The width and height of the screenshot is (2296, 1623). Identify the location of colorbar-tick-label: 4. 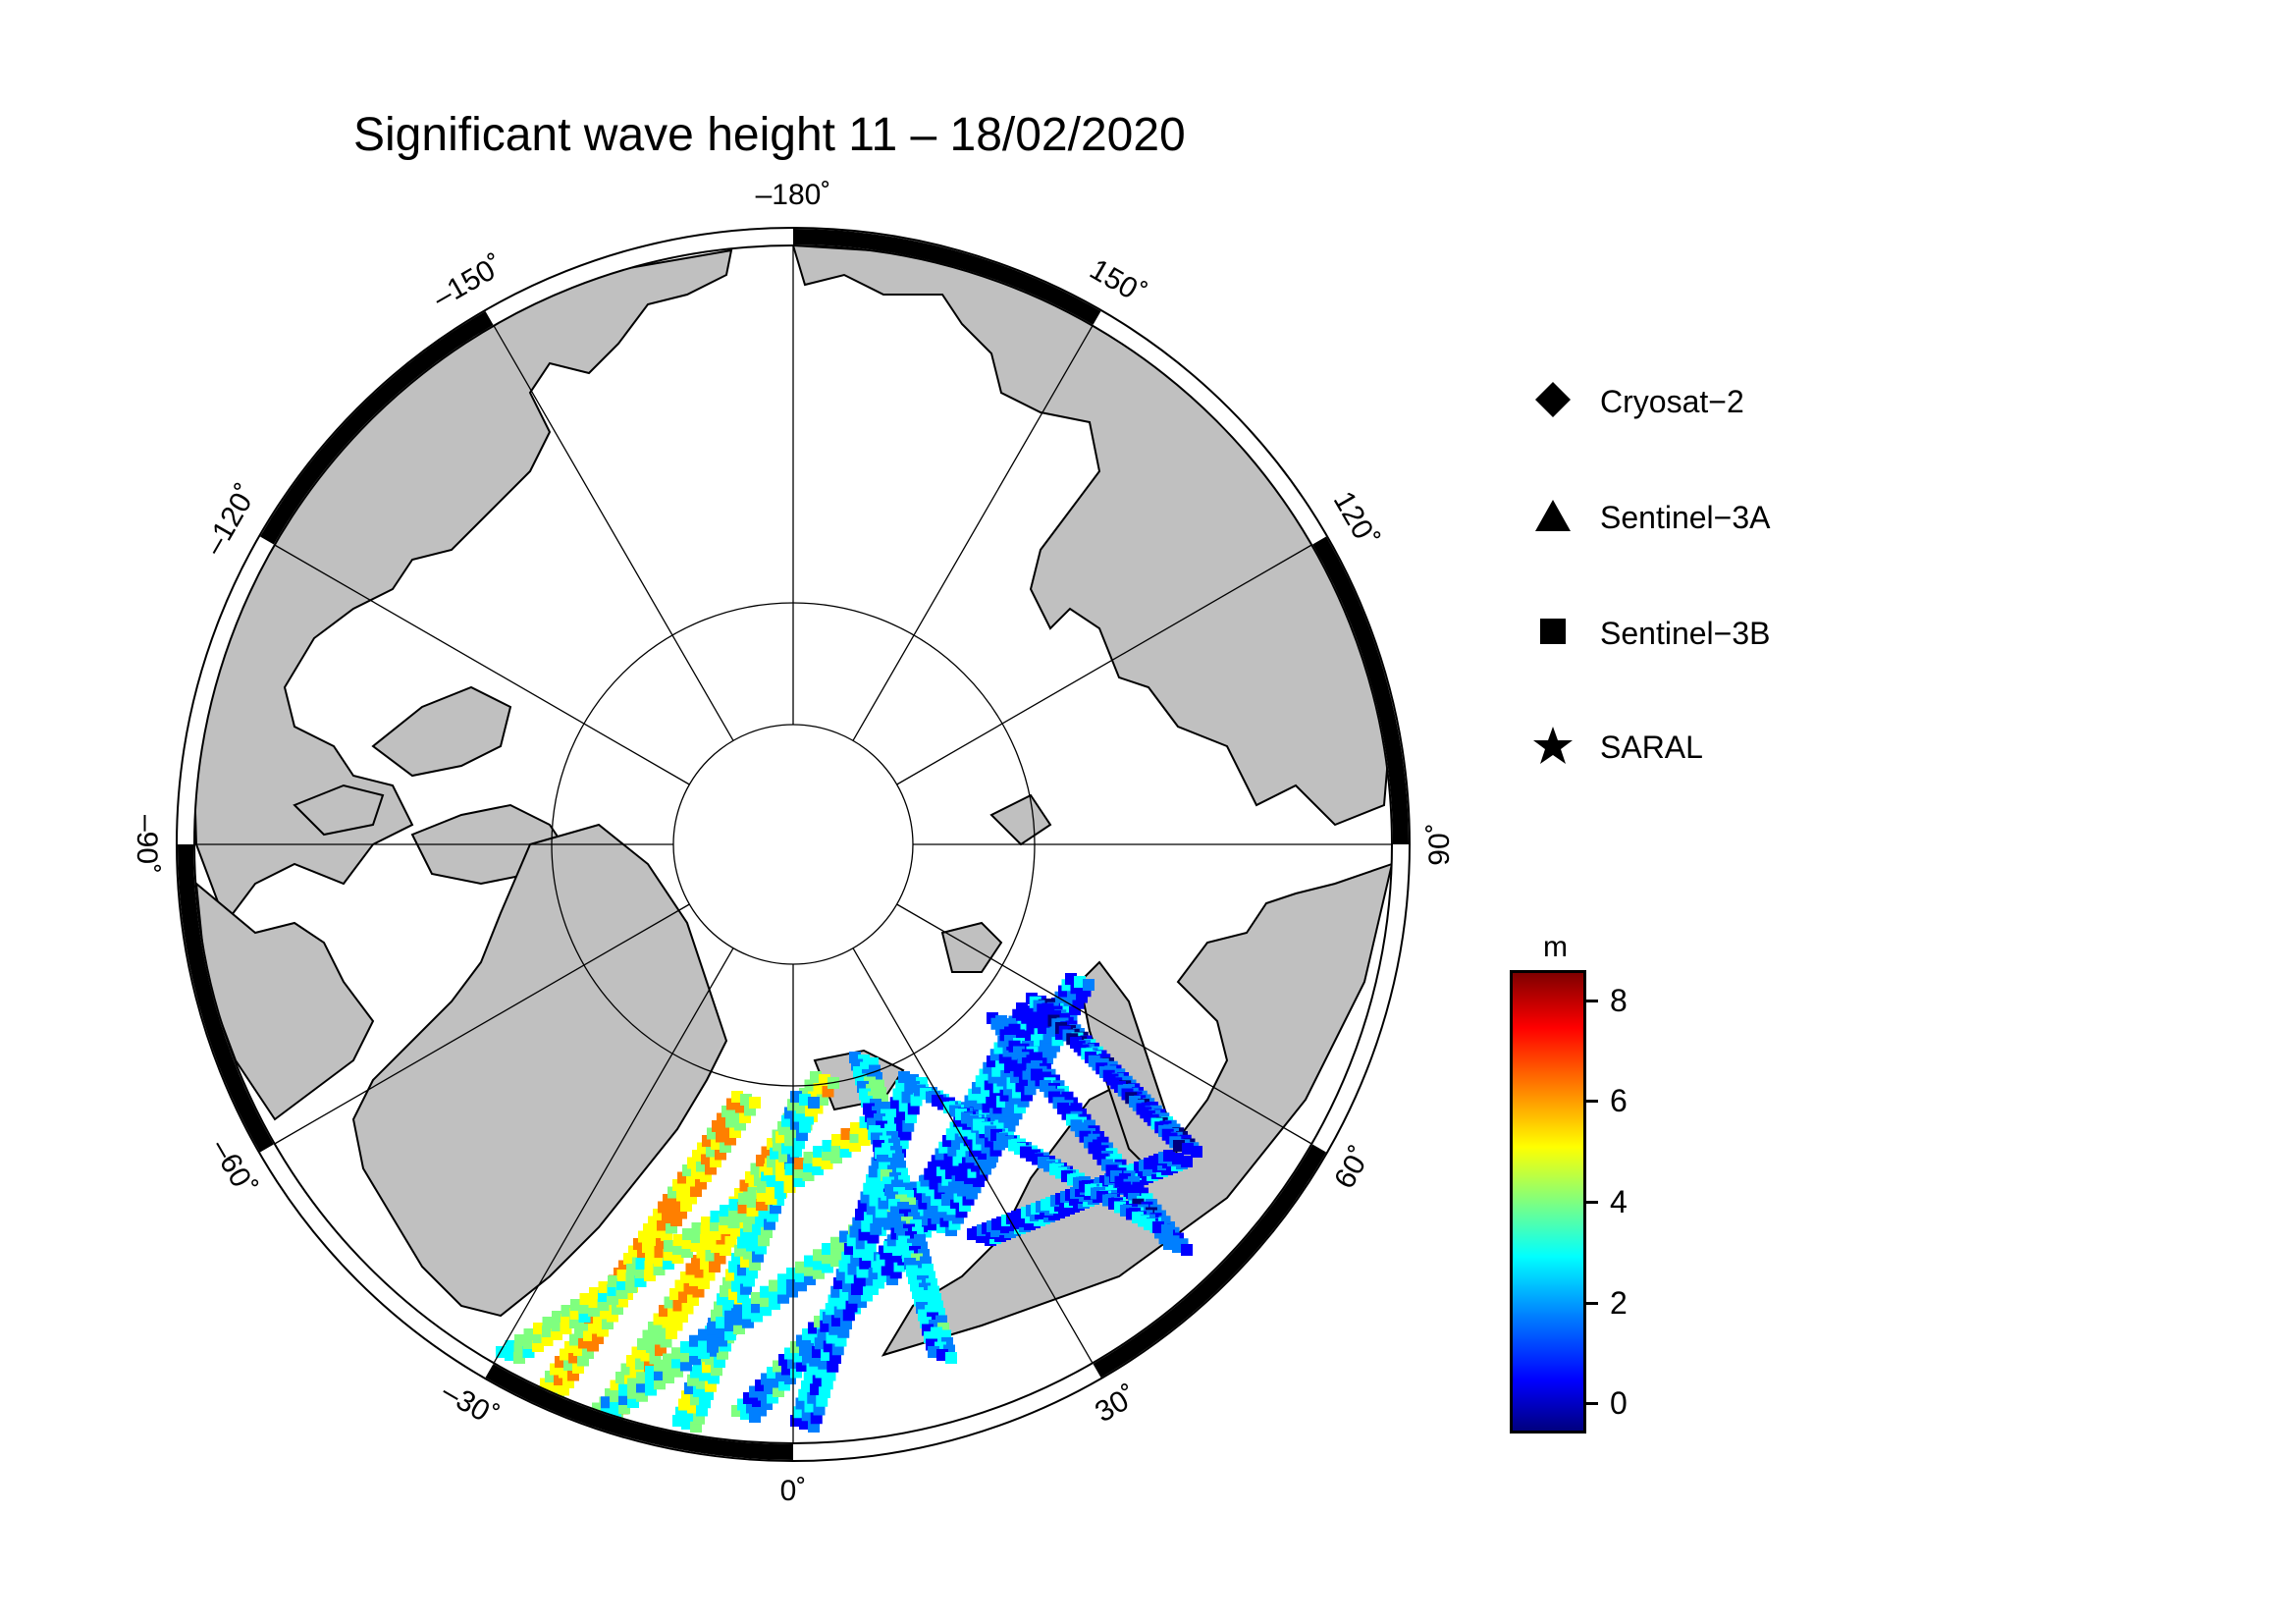
(1619, 1201).